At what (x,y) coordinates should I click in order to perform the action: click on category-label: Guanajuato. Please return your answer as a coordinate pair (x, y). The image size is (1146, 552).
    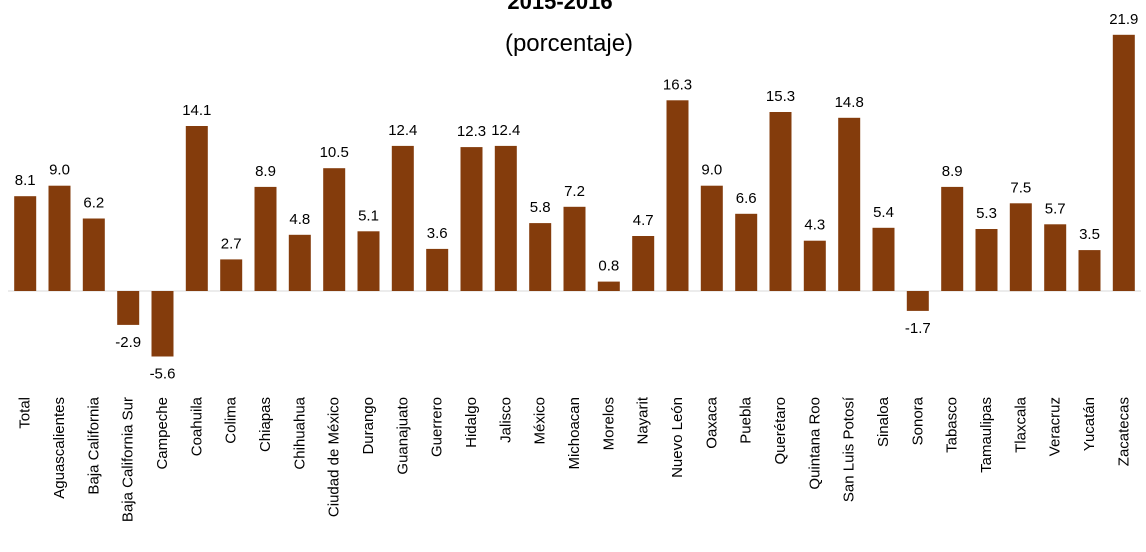
    Looking at the image, I should click on (402, 436).